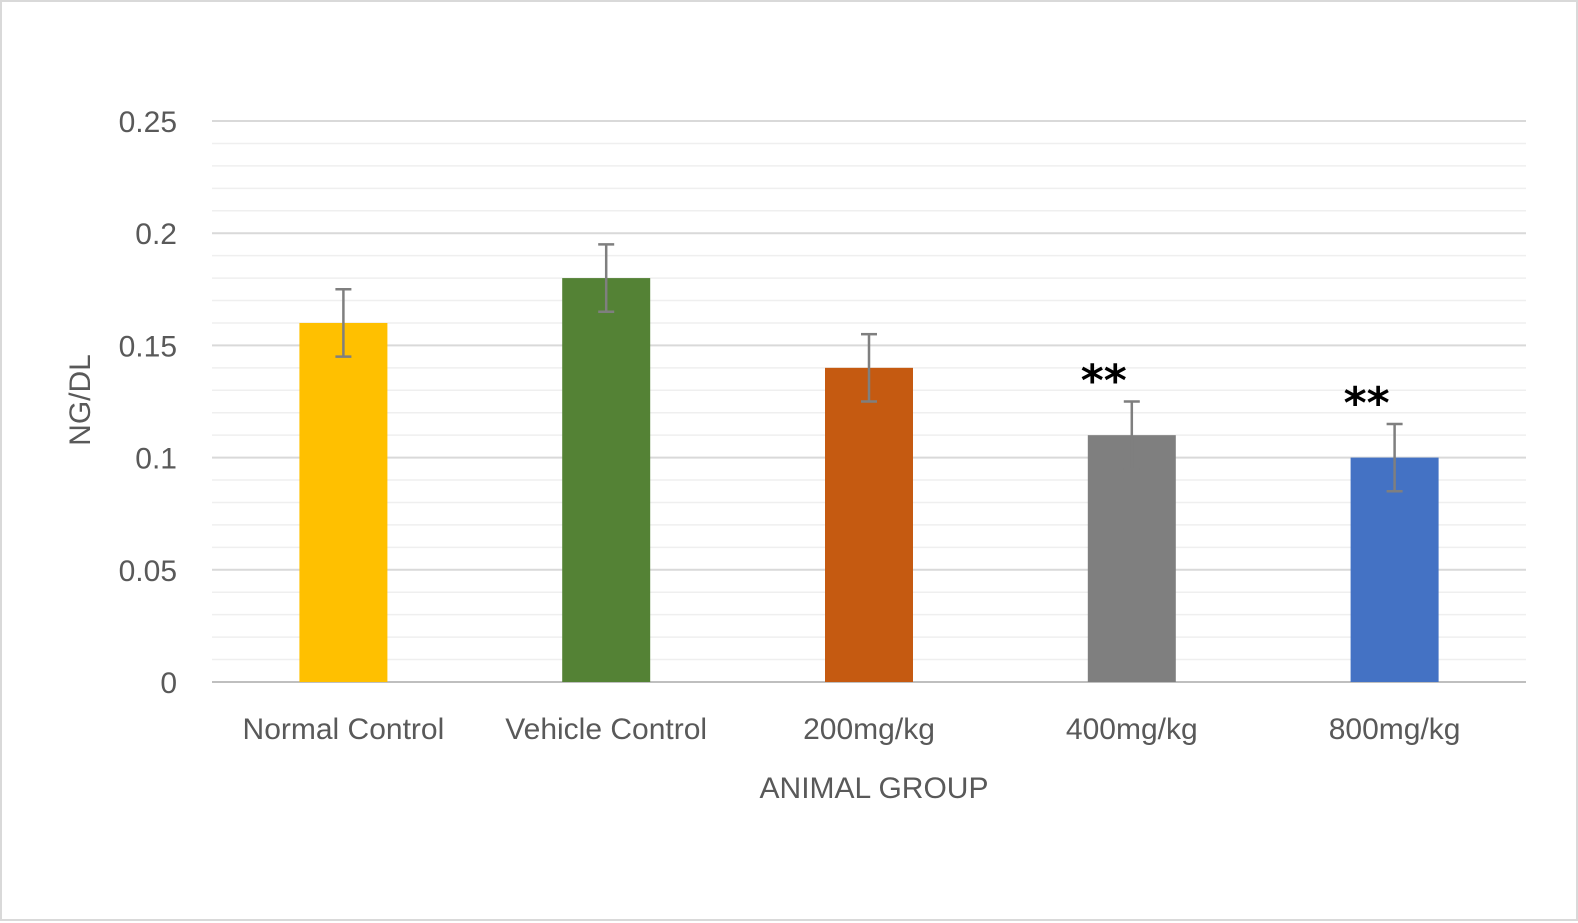 Image resolution: width=1578 pixels, height=923 pixels. Describe the element at coordinates (1395, 729) in the screenshot. I see `x-tick-label: 800mg/kg` at that location.